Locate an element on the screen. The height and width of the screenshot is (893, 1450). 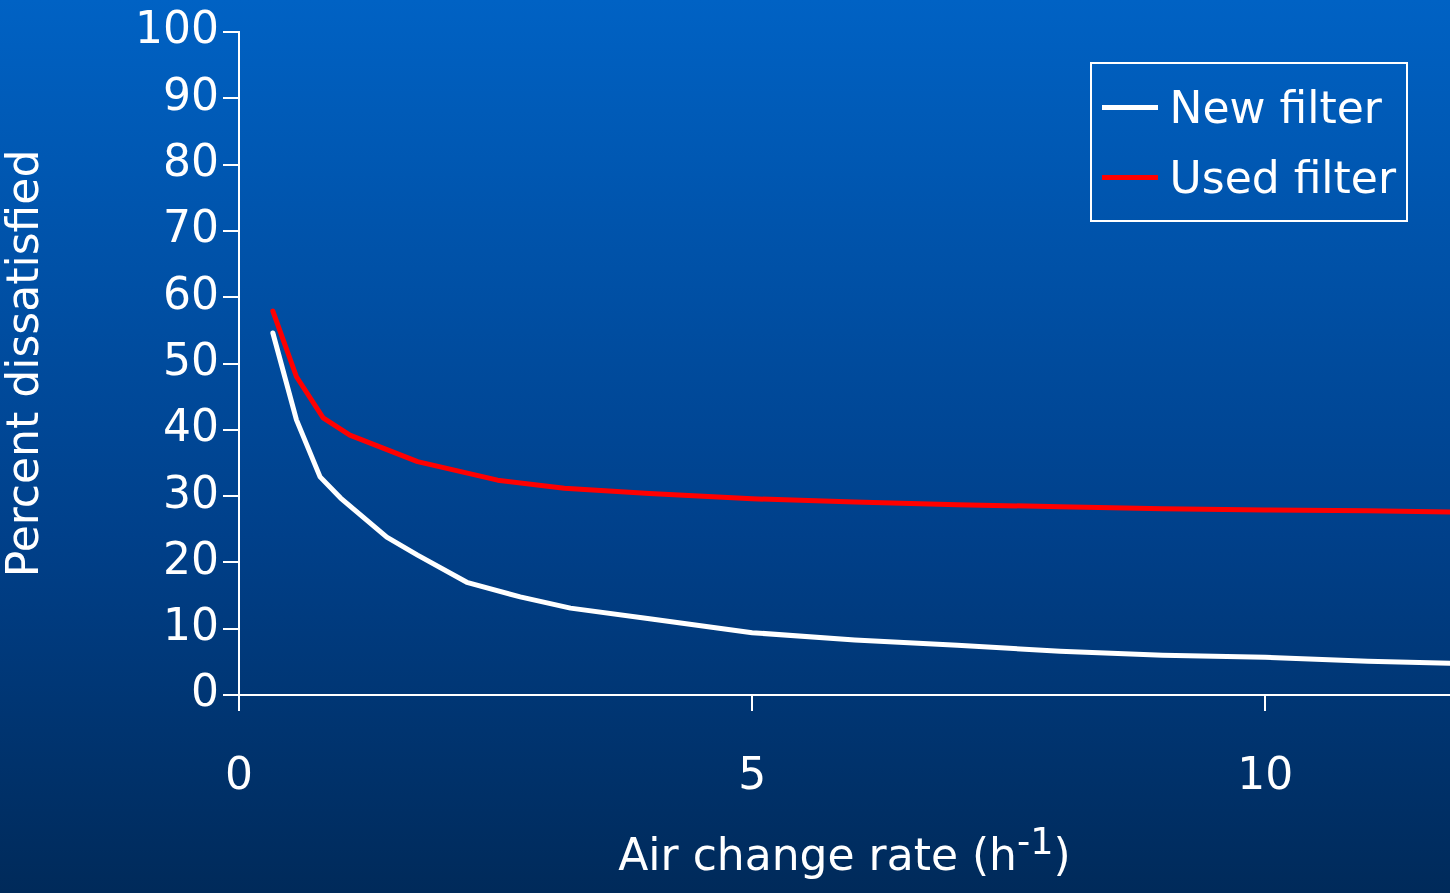
y-tick-label: 50 is located at coordinates (191, 359).